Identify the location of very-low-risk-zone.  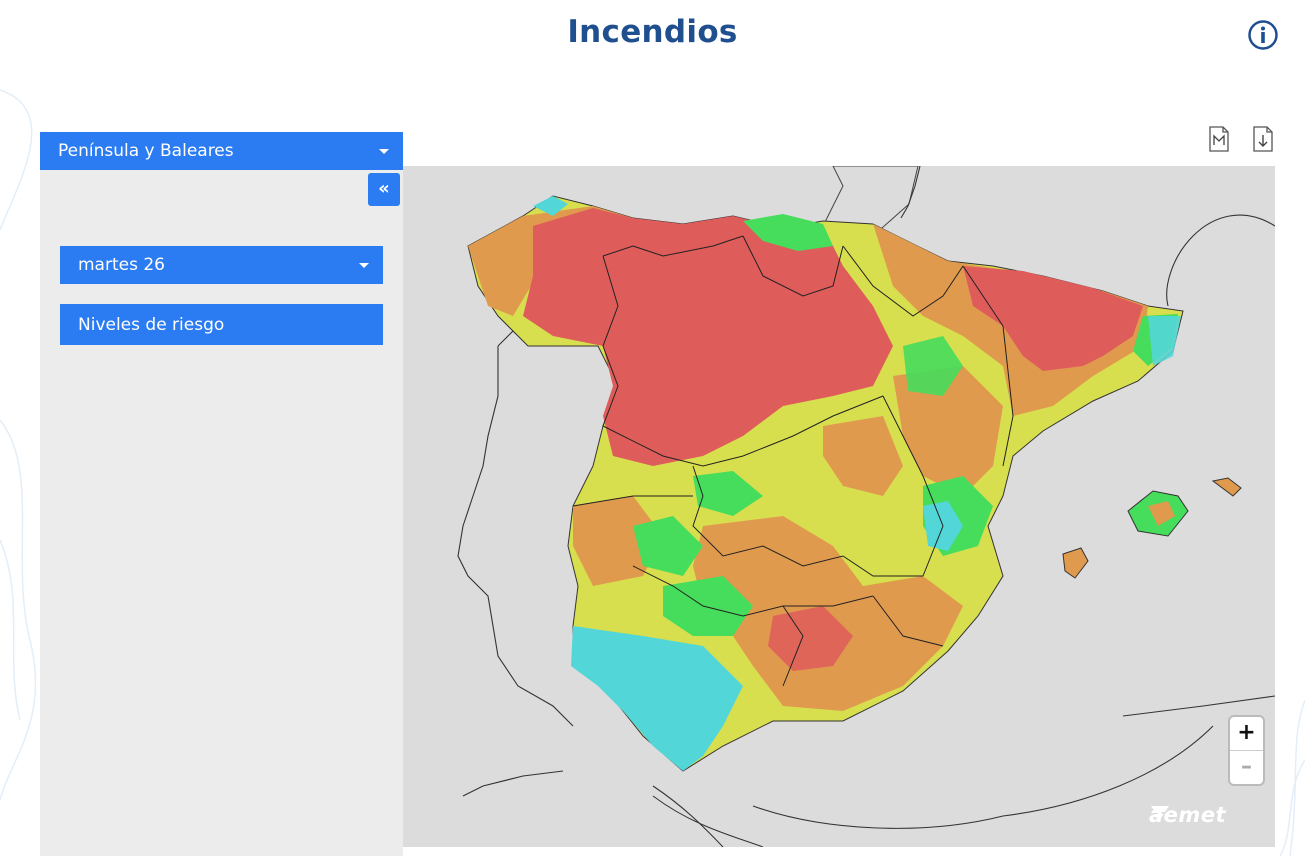
(657, 698).